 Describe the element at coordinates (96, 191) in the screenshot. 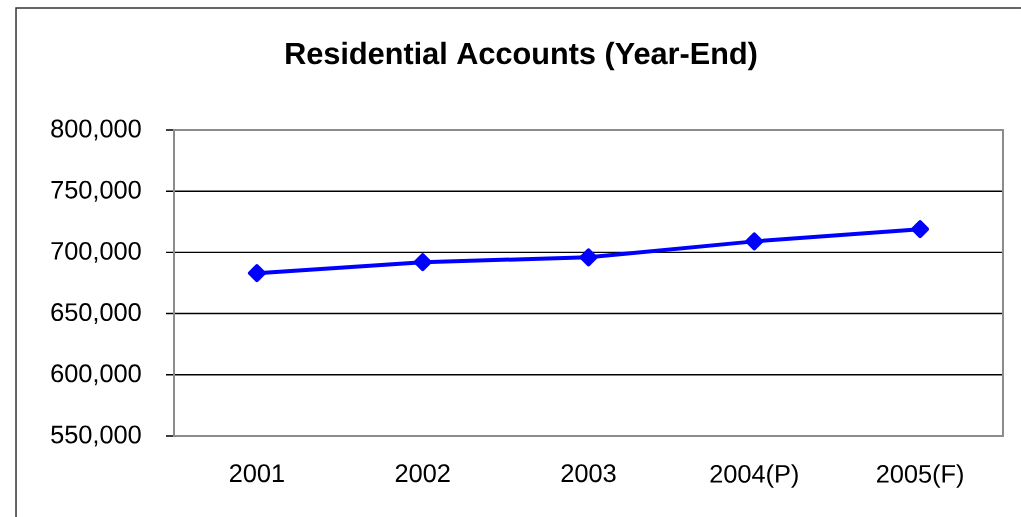

I see `y-tick-label: 750,000` at that location.